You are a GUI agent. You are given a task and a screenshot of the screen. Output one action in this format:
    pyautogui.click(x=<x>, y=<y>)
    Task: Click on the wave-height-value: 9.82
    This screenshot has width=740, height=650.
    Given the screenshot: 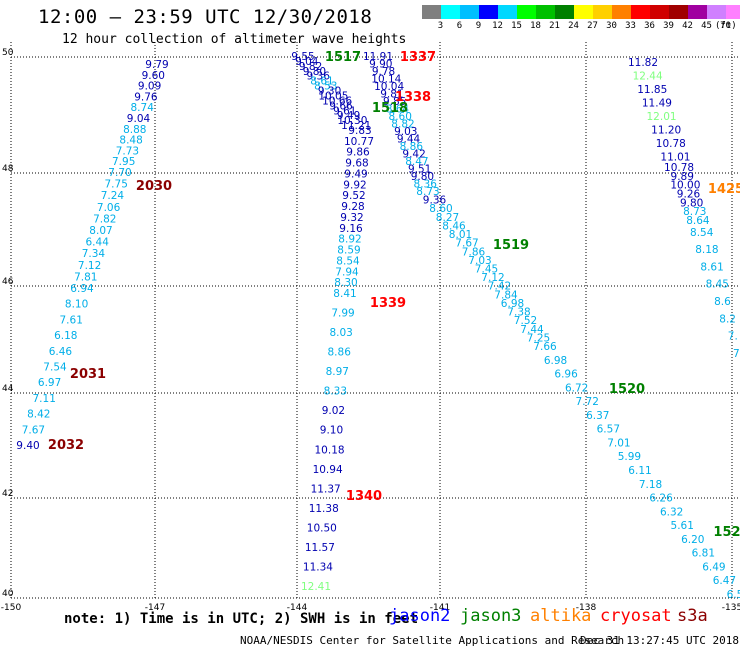 What is the action you would take?
    pyautogui.click(x=310, y=67)
    